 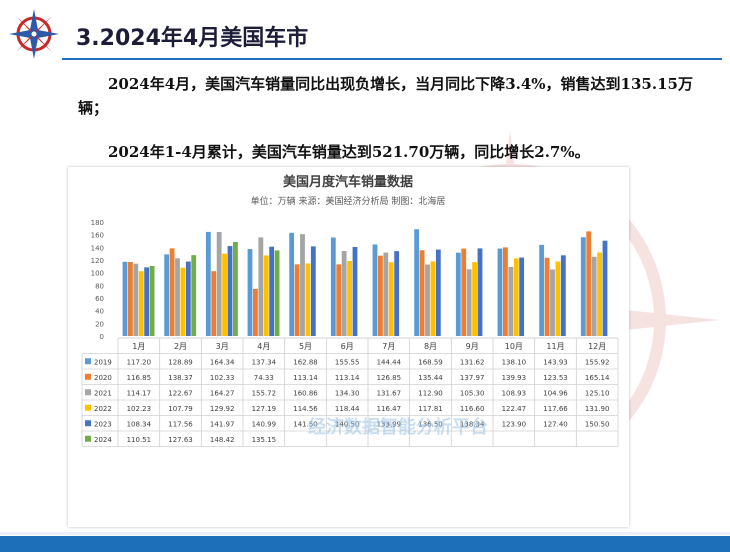 What do you see at coordinates (192, 38) in the screenshot?
I see `slide-title: 3.2024年4月美国车市` at bounding box center [192, 38].